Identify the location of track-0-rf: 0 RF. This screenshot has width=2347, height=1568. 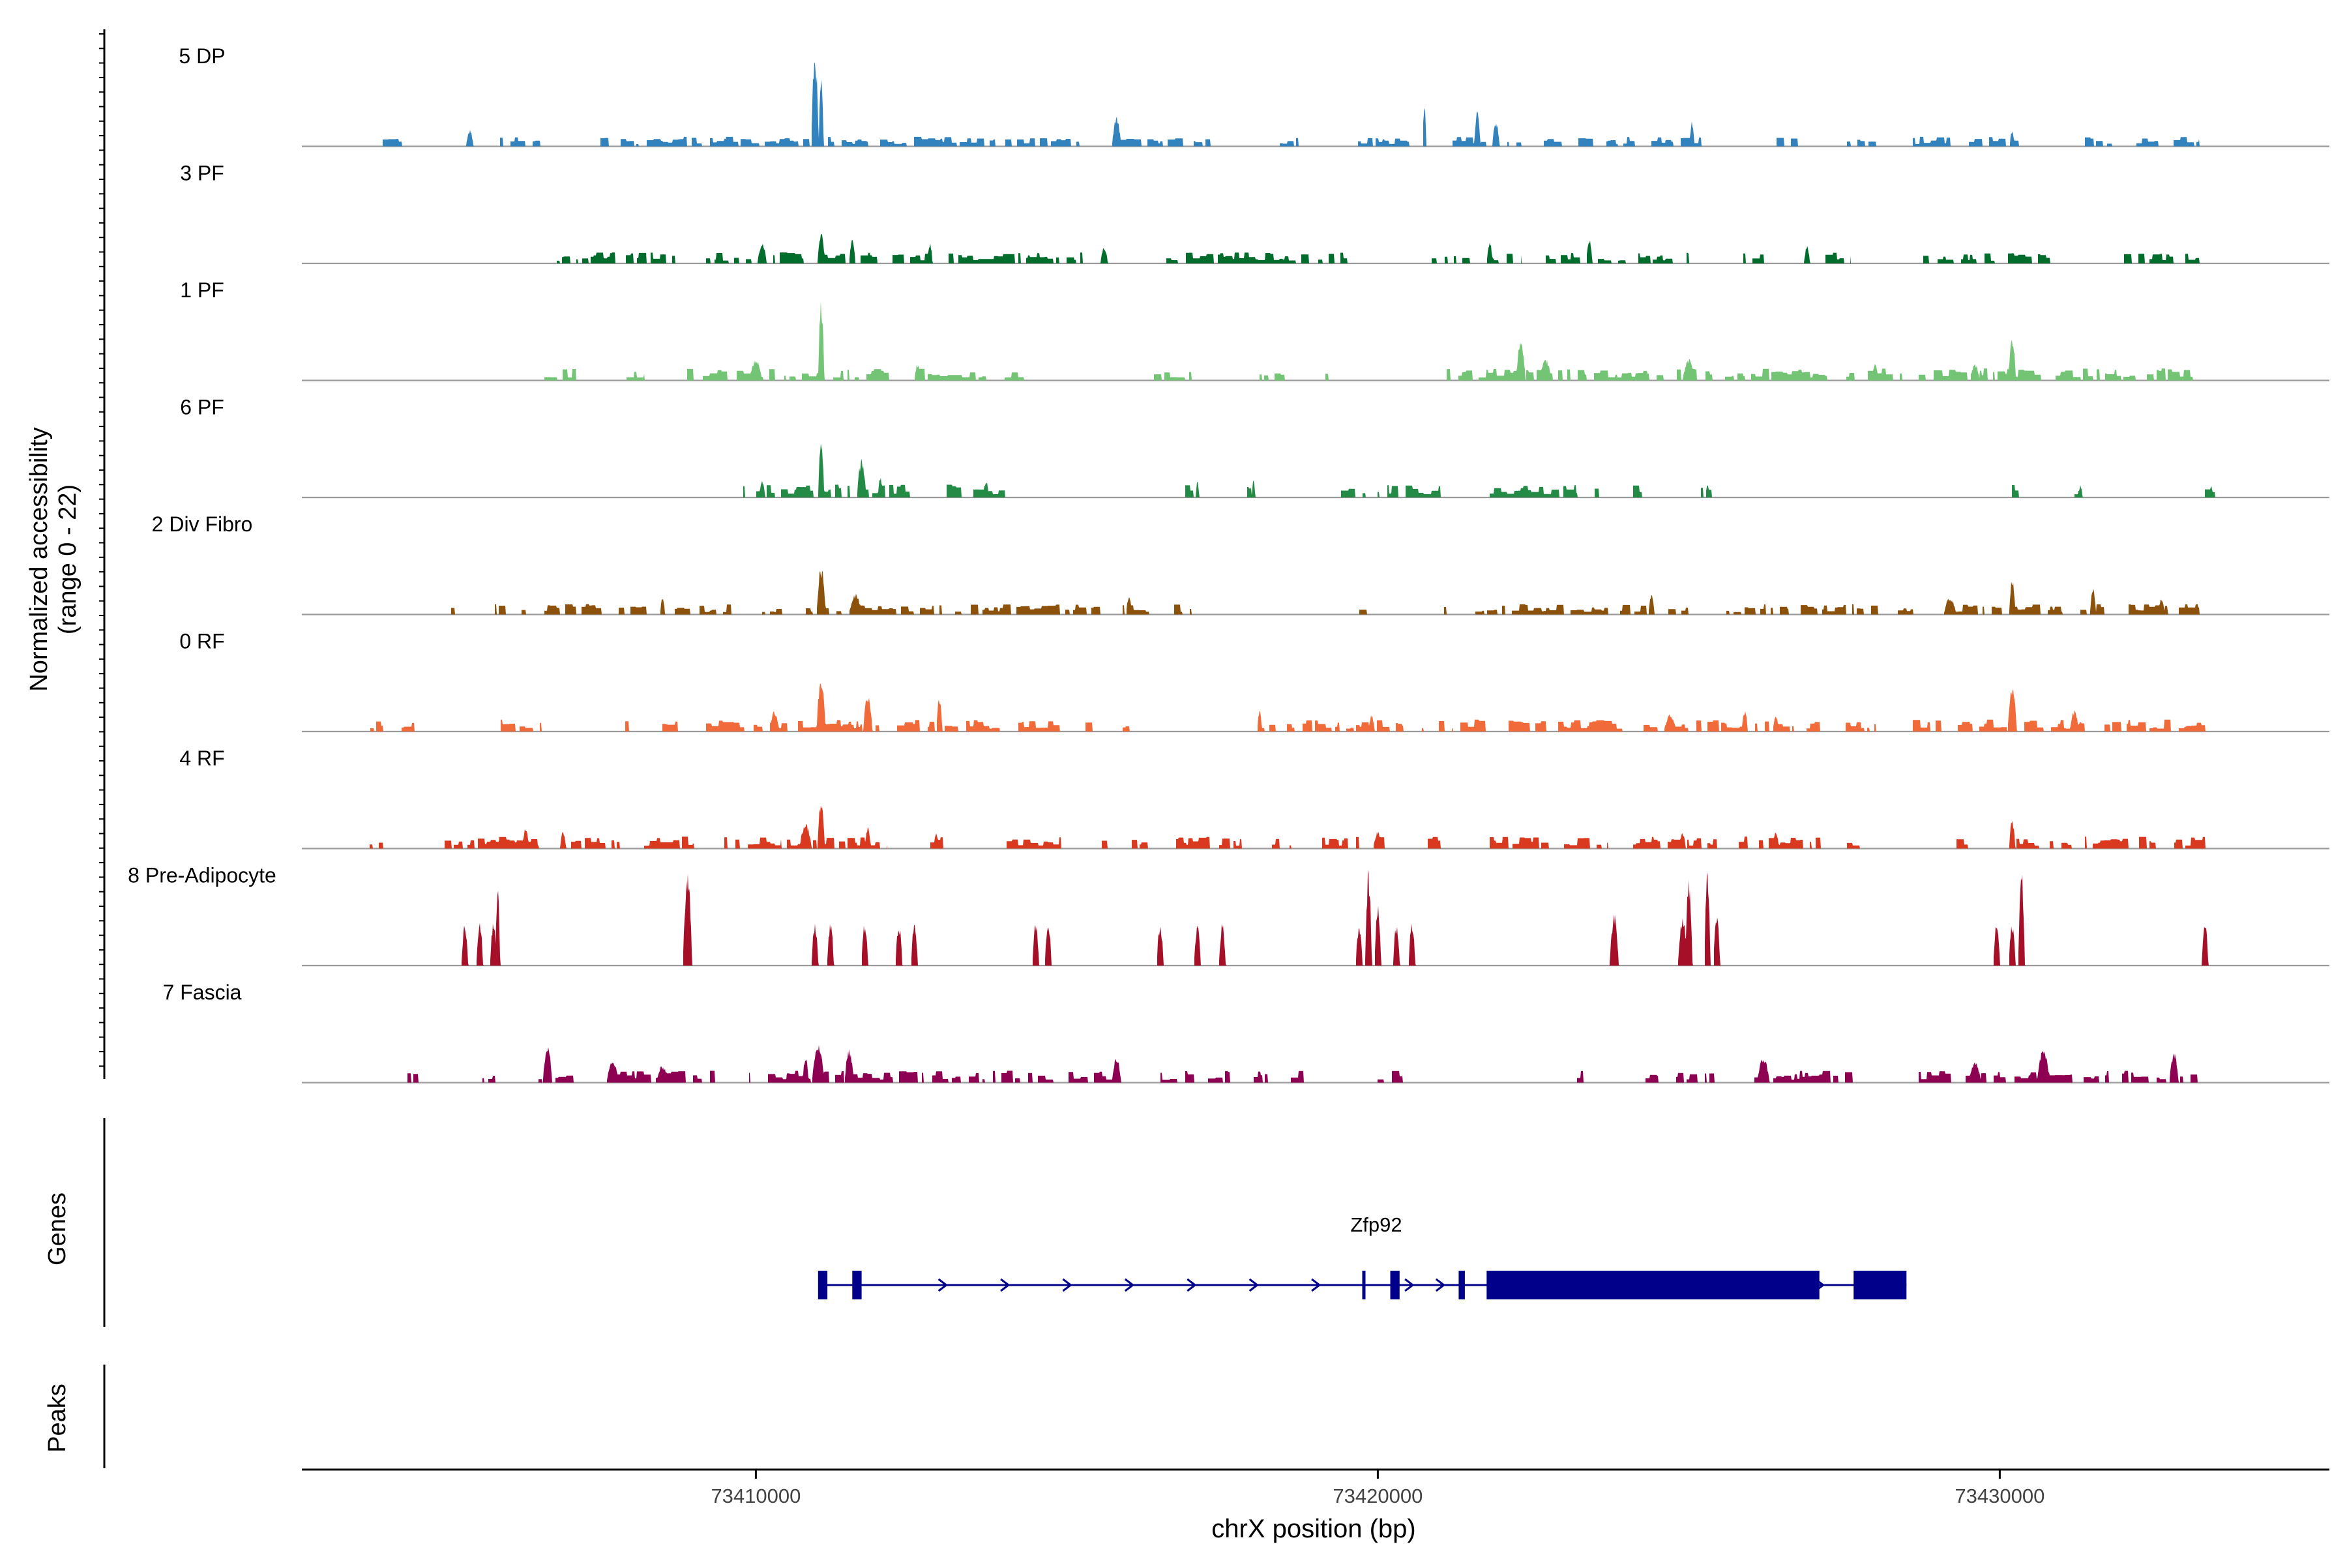
(1254, 682).